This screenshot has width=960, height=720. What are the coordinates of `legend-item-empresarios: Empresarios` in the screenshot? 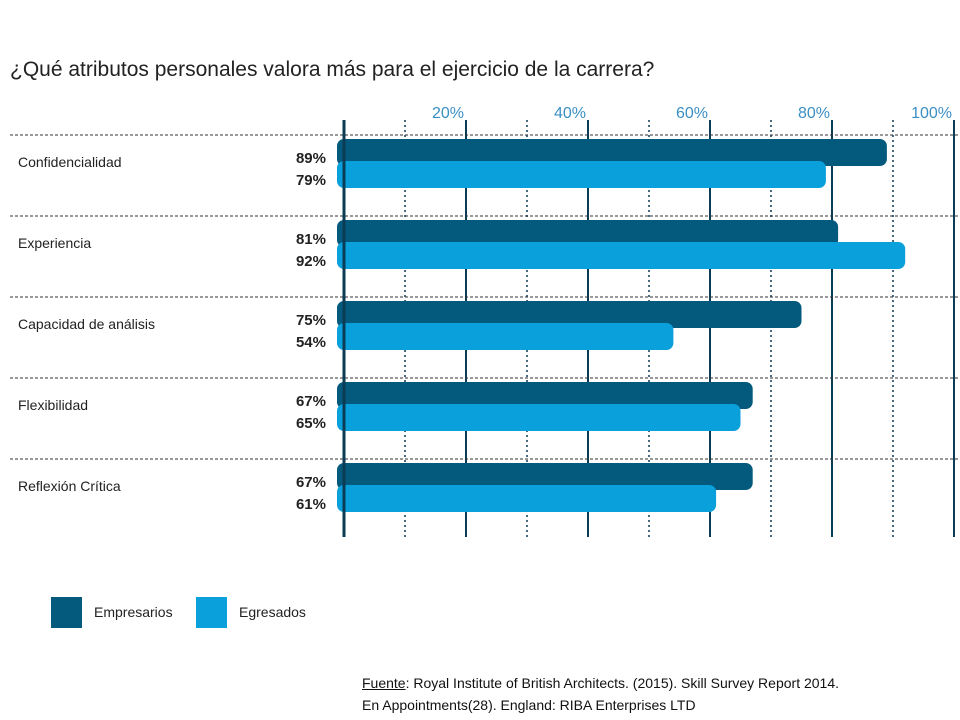 It's located at (112, 612).